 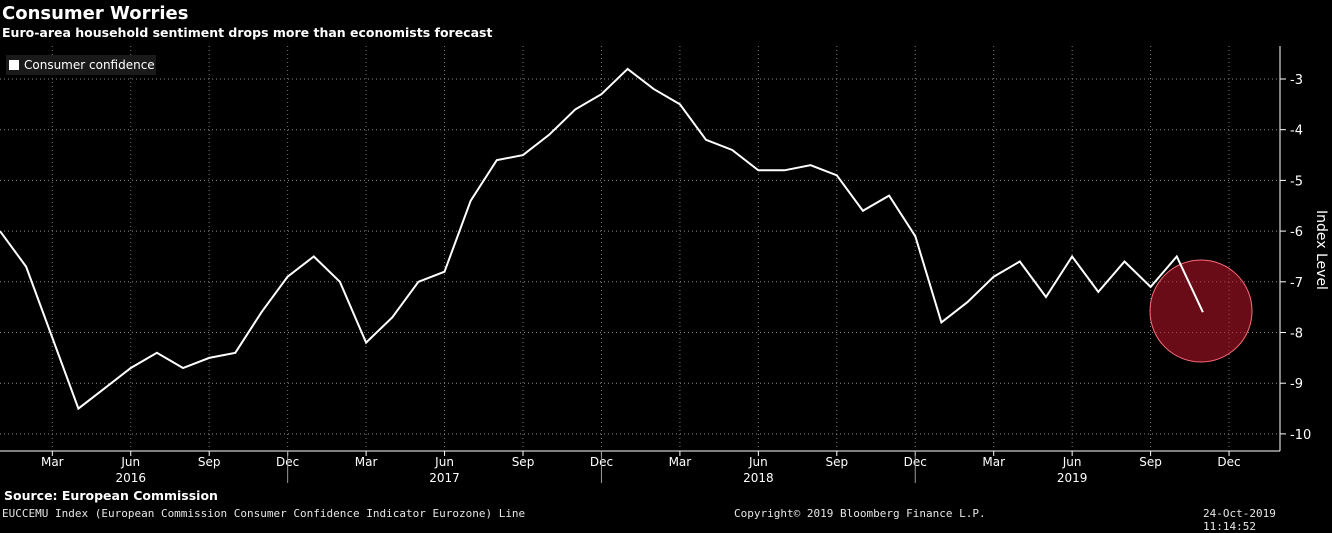 What do you see at coordinates (444, 478) in the screenshot?
I see `year-label: 2017` at bounding box center [444, 478].